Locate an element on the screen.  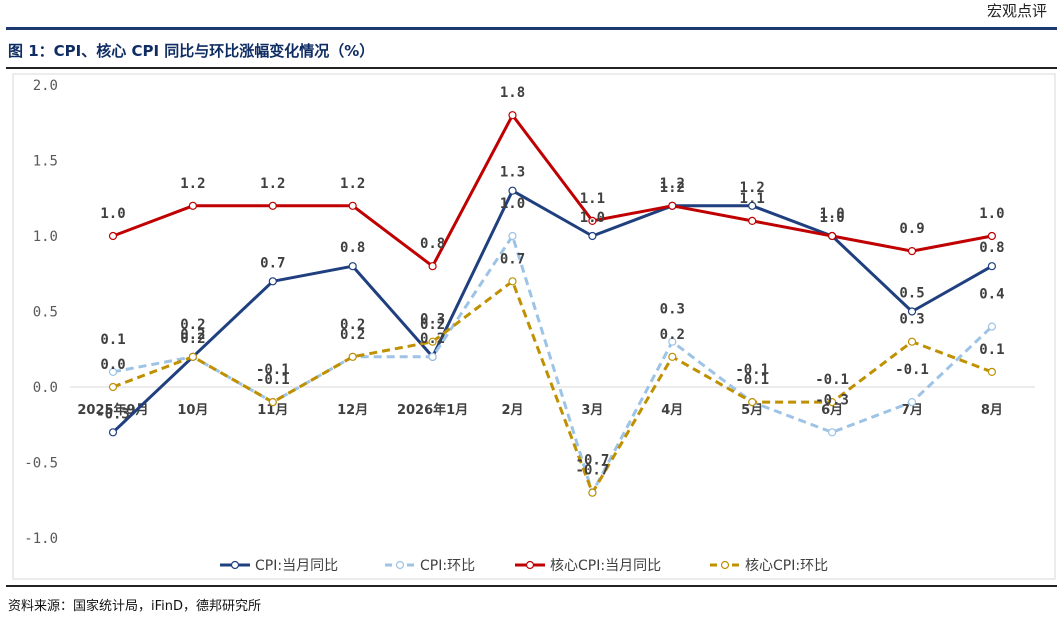
y-tick-label: 1.0 is located at coordinates (45, 237).